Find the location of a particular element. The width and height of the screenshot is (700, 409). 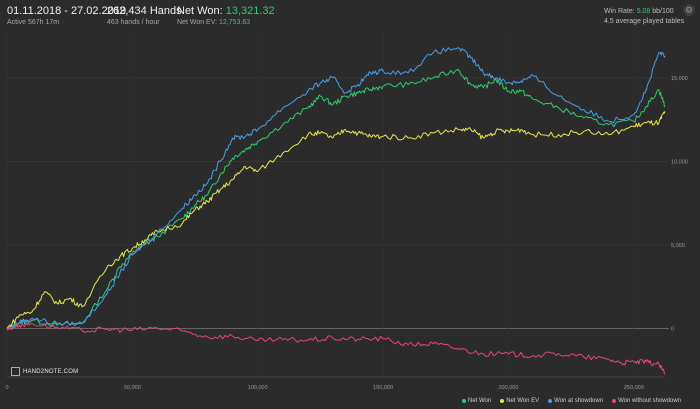

net-won-value: 13,321.32 is located at coordinates (250, 11).